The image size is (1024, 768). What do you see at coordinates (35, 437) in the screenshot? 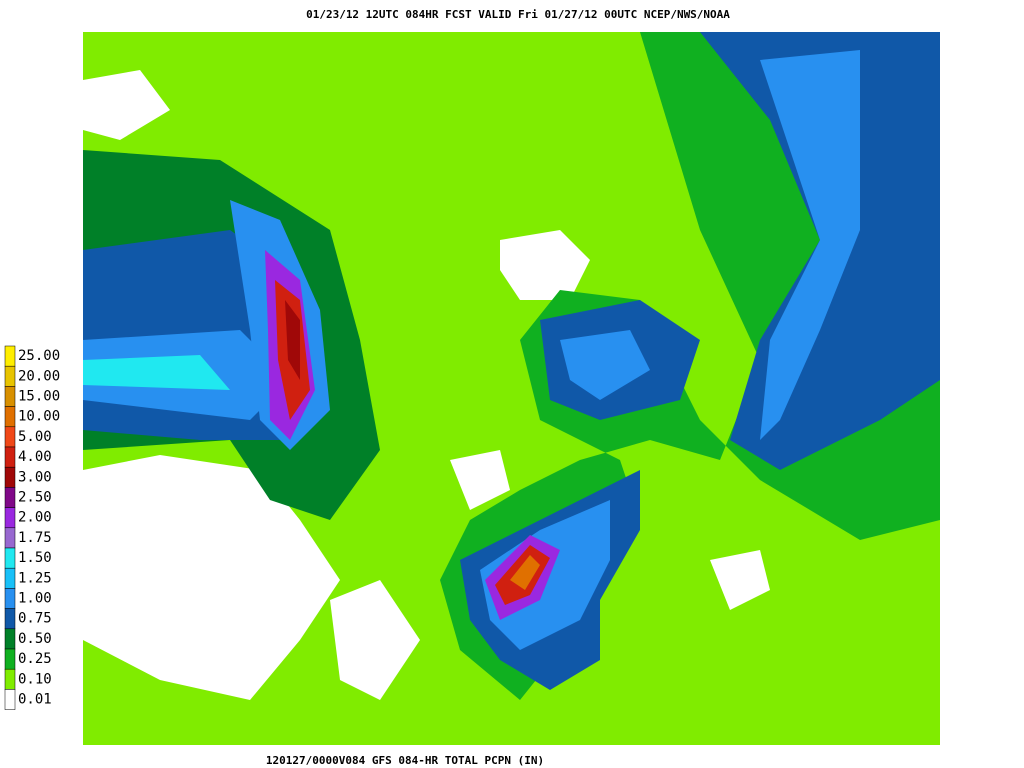
I see `legend-label: 5.00` at bounding box center [35, 437].